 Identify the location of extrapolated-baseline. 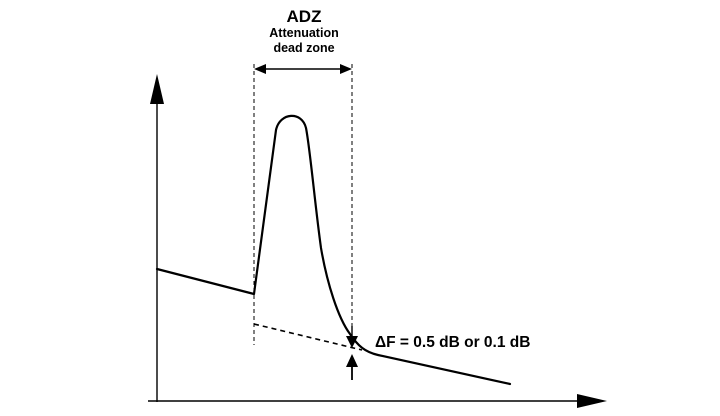
(308, 337).